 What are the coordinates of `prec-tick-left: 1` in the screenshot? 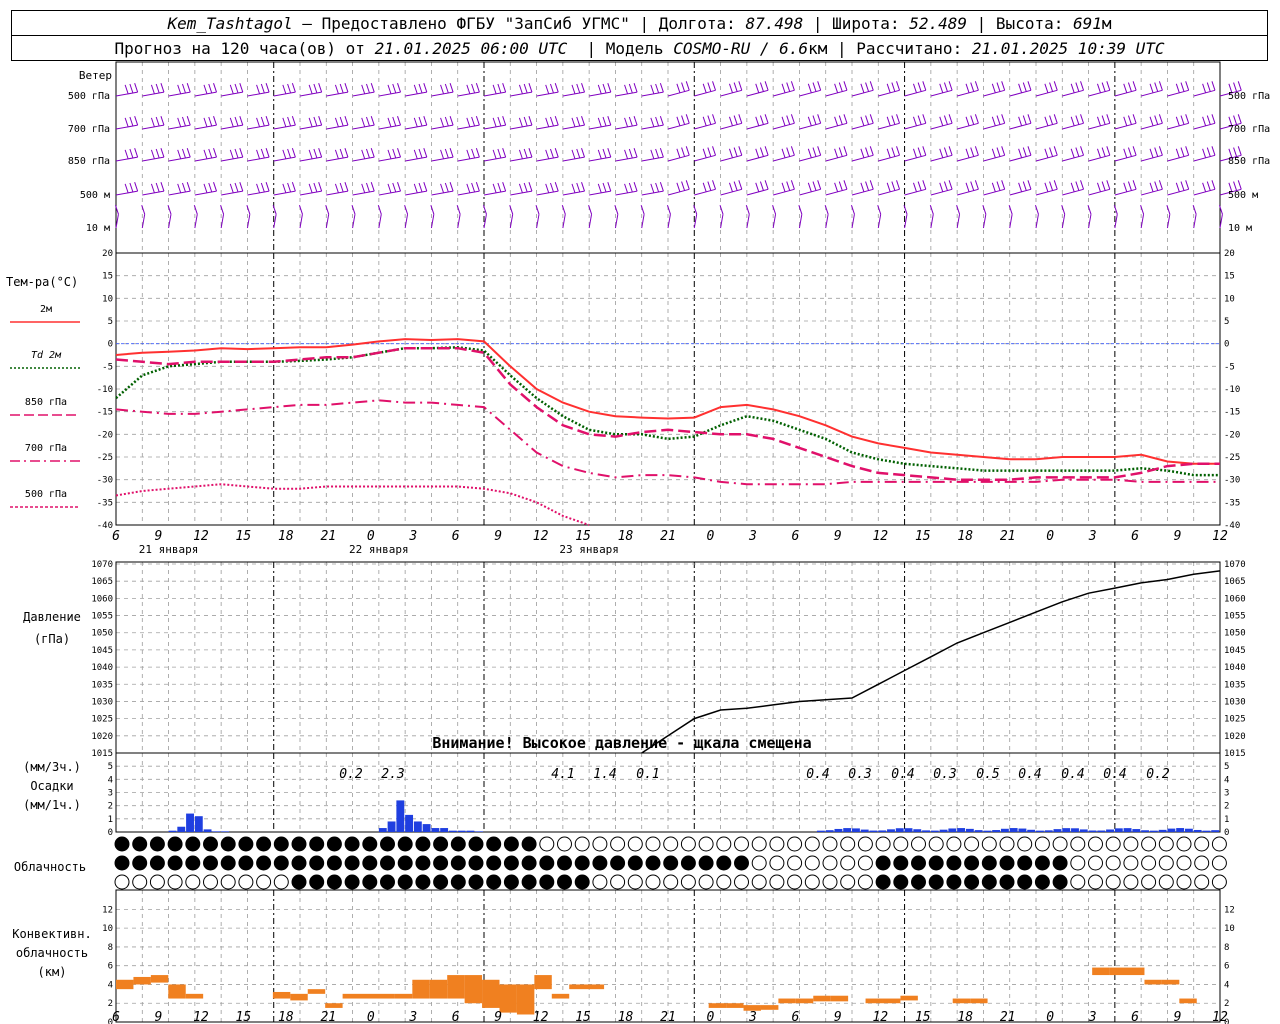 It's located at (110, 820).